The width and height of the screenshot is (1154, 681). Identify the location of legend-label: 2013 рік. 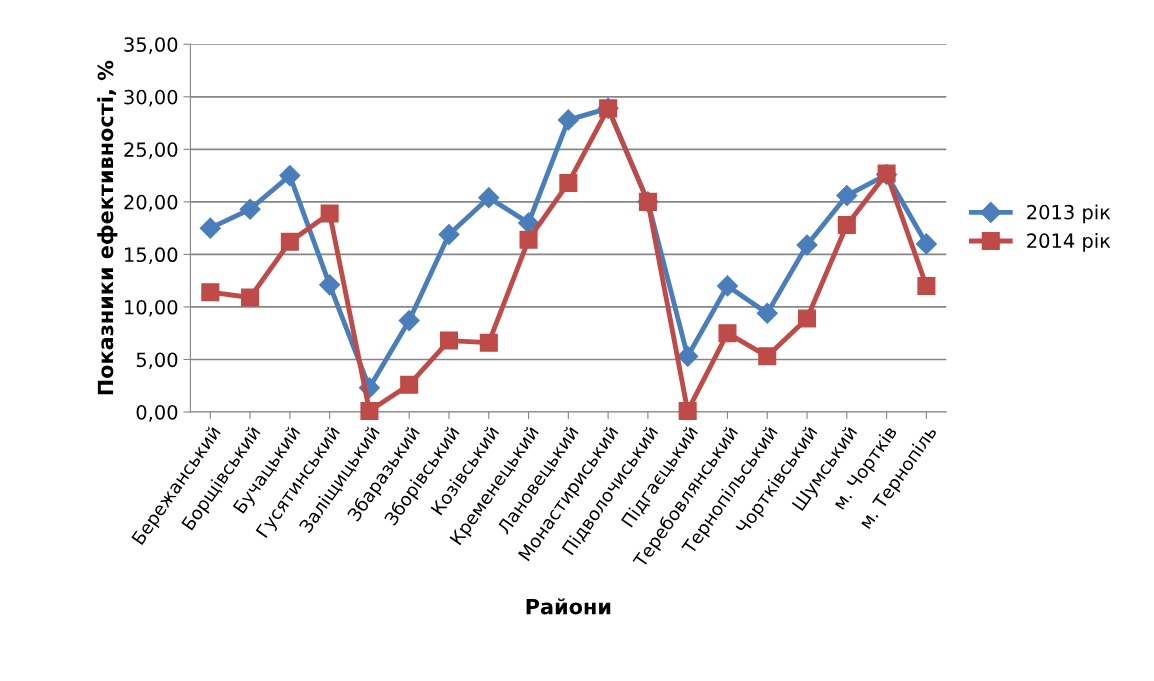
(1069, 214).